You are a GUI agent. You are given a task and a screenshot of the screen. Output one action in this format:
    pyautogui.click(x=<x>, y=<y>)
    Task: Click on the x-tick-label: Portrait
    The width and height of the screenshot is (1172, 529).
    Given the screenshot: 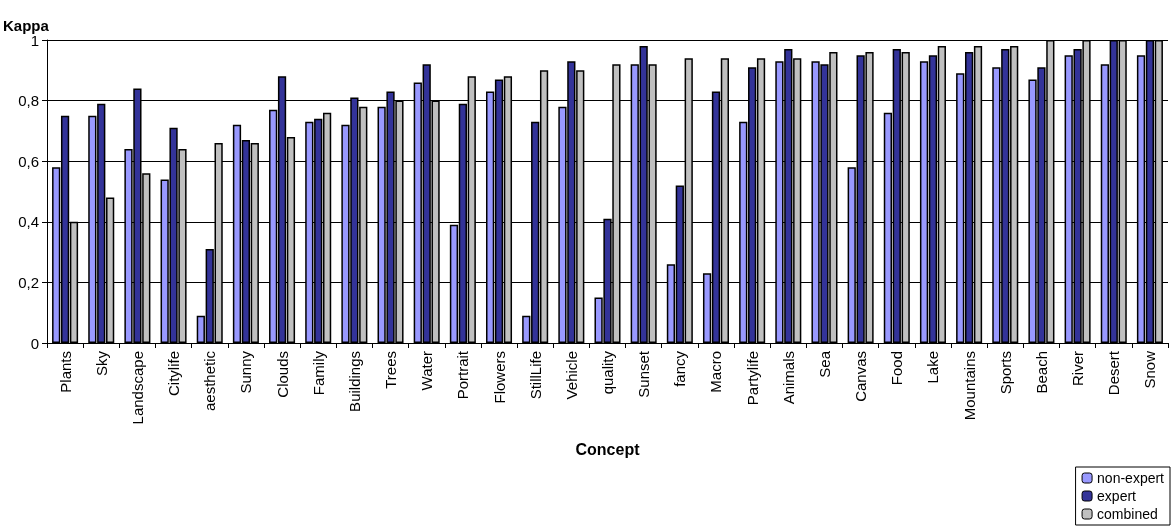 What is the action you would take?
    pyautogui.click(x=463, y=375)
    